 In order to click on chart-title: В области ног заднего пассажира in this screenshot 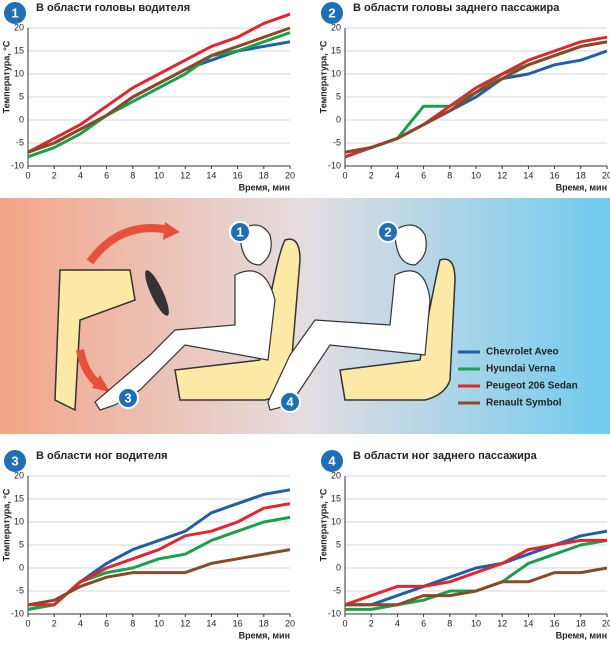, I will do `click(445, 456)`.